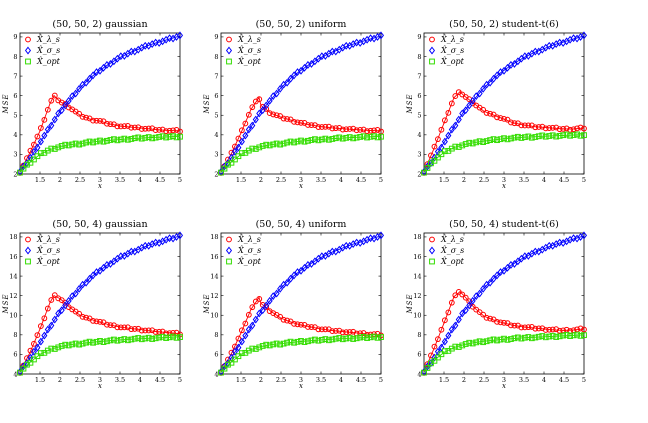  What do you see at coordinates (524, 180) in the screenshot?
I see `x-tick-label: 3.5` at bounding box center [524, 180].